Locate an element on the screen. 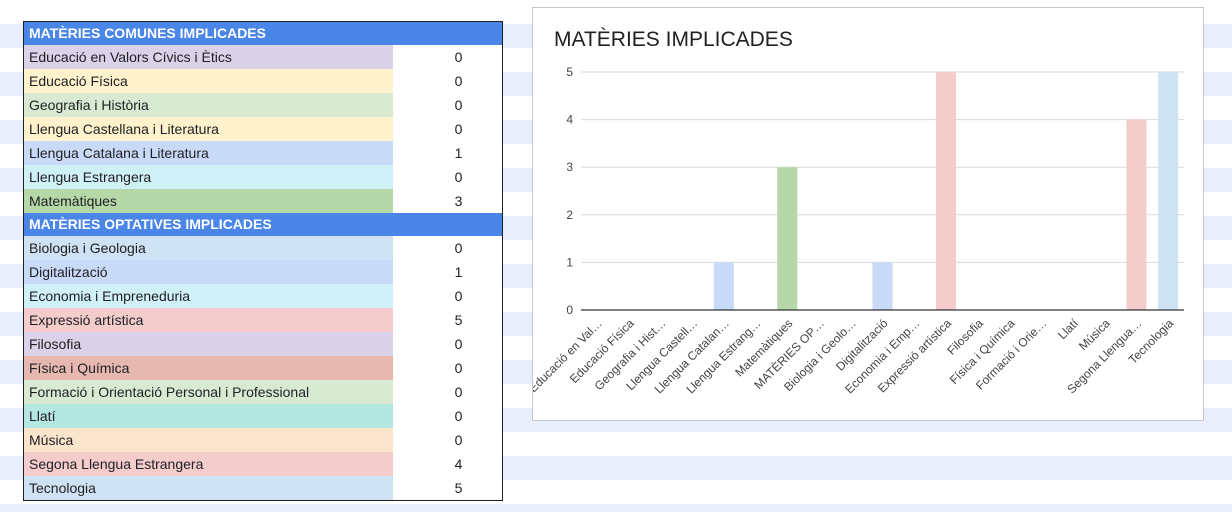 The height and width of the screenshot is (512, 1232). y-tick-label: 3 is located at coordinates (569, 167).